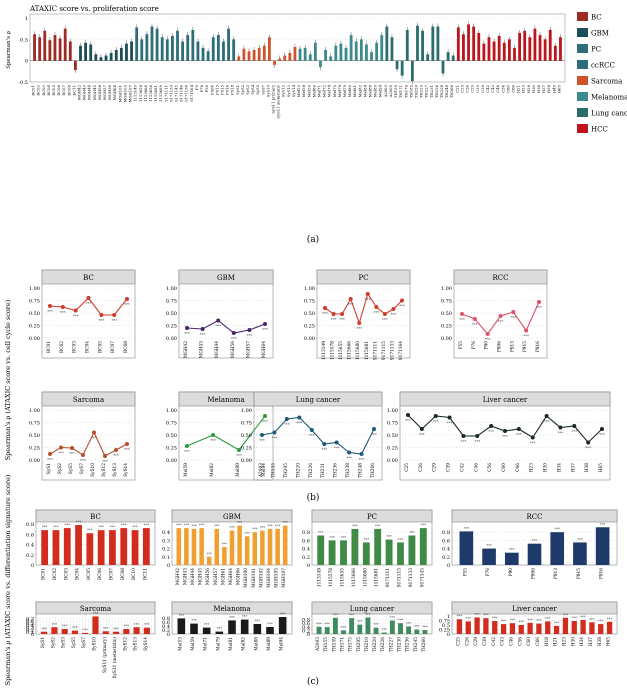 This screenshot has height=688, width=627. What do you see at coordinates (400, 644) in the screenshot?
I see `panel-c-xtick: TH230` at bounding box center [400, 644].